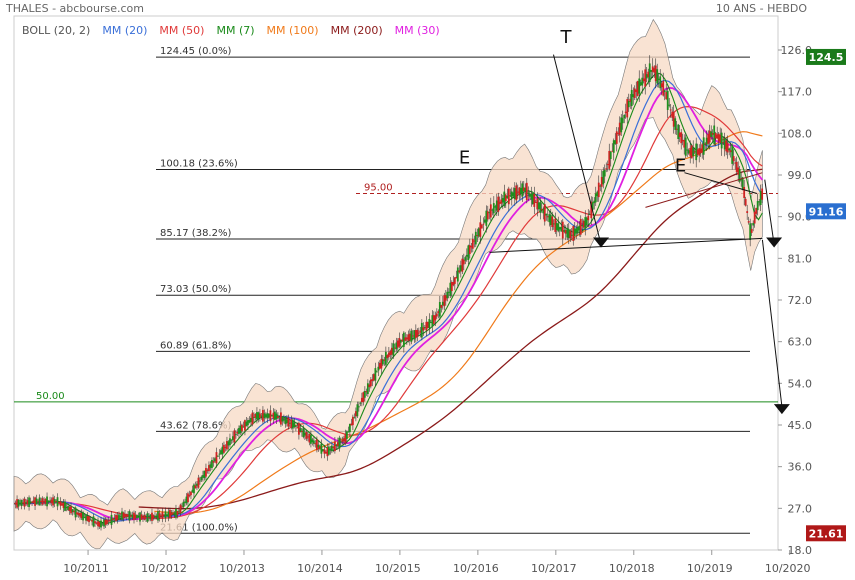  I want to click on arrow-head, so click(601, 242).